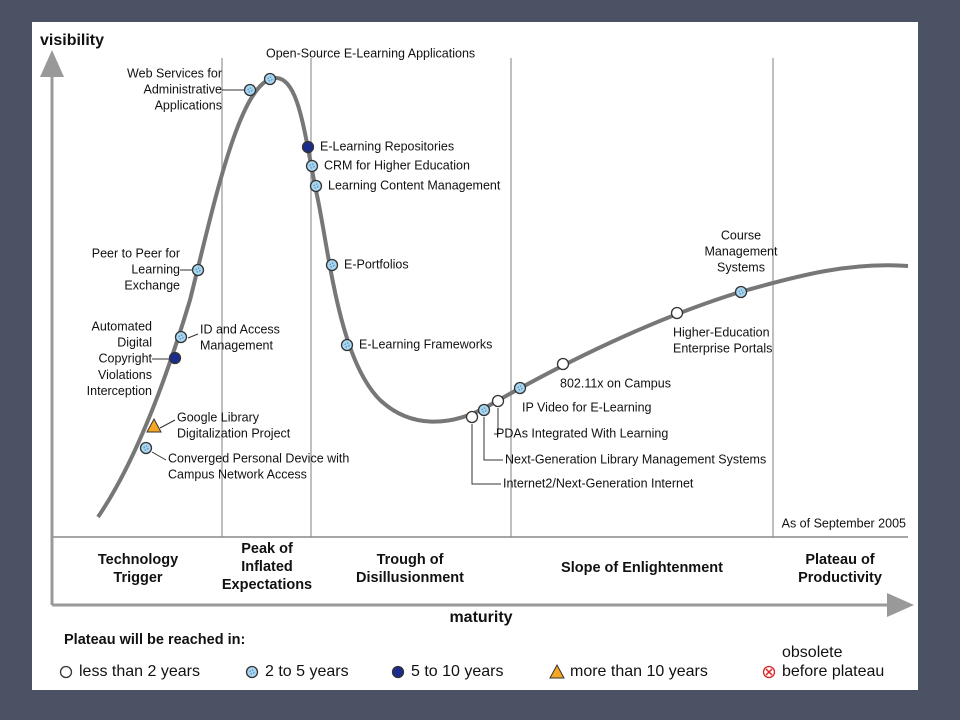 This screenshot has height=720, width=960. Describe the element at coordinates (174, 73) in the screenshot. I see `technology-label: Web Services for` at that location.